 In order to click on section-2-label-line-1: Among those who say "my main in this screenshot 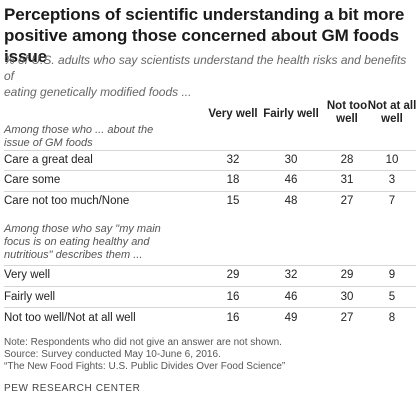, I will do `click(82, 229)`.